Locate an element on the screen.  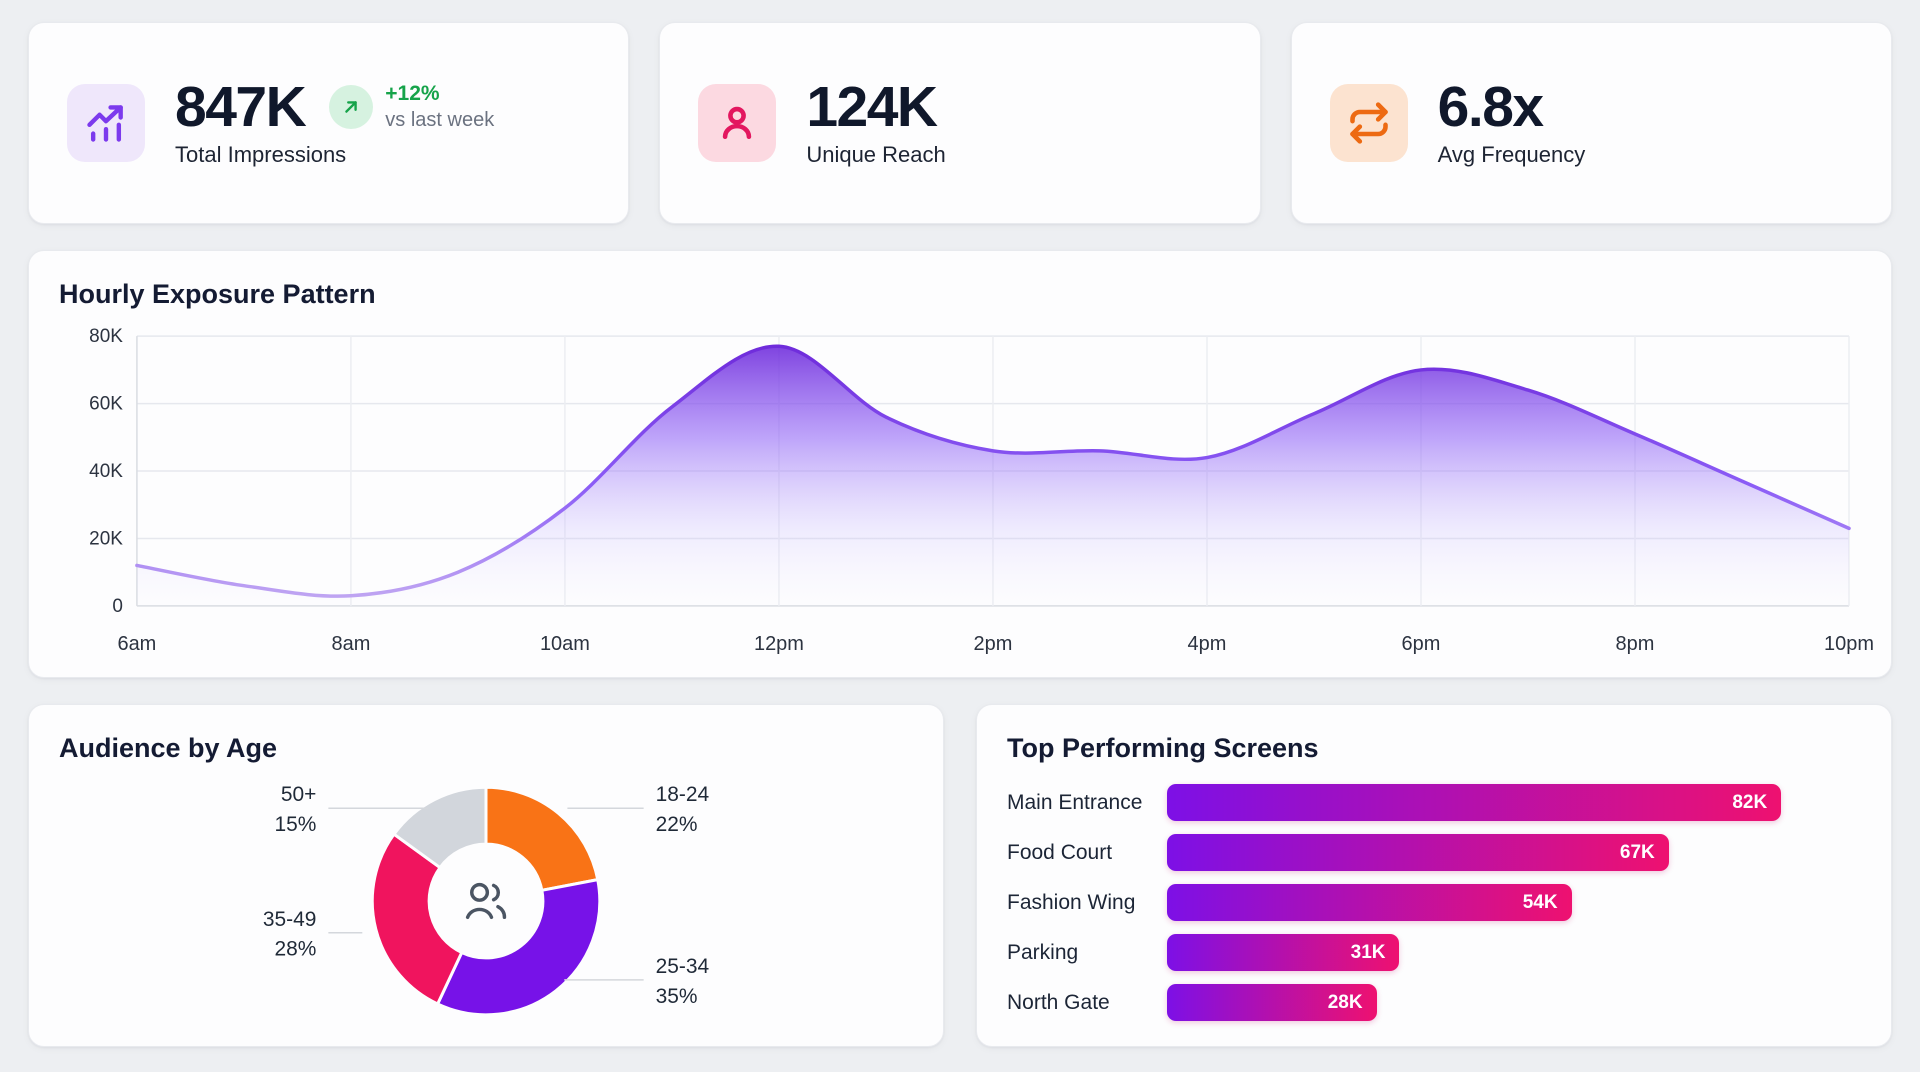
bar-fill: 28K is located at coordinates (1272, 1002).